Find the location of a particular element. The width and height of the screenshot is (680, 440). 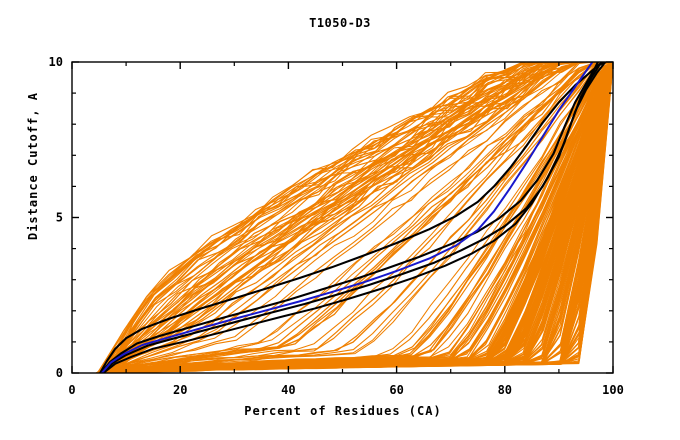

x-tick-label: 20 is located at coordinates (180, 390).